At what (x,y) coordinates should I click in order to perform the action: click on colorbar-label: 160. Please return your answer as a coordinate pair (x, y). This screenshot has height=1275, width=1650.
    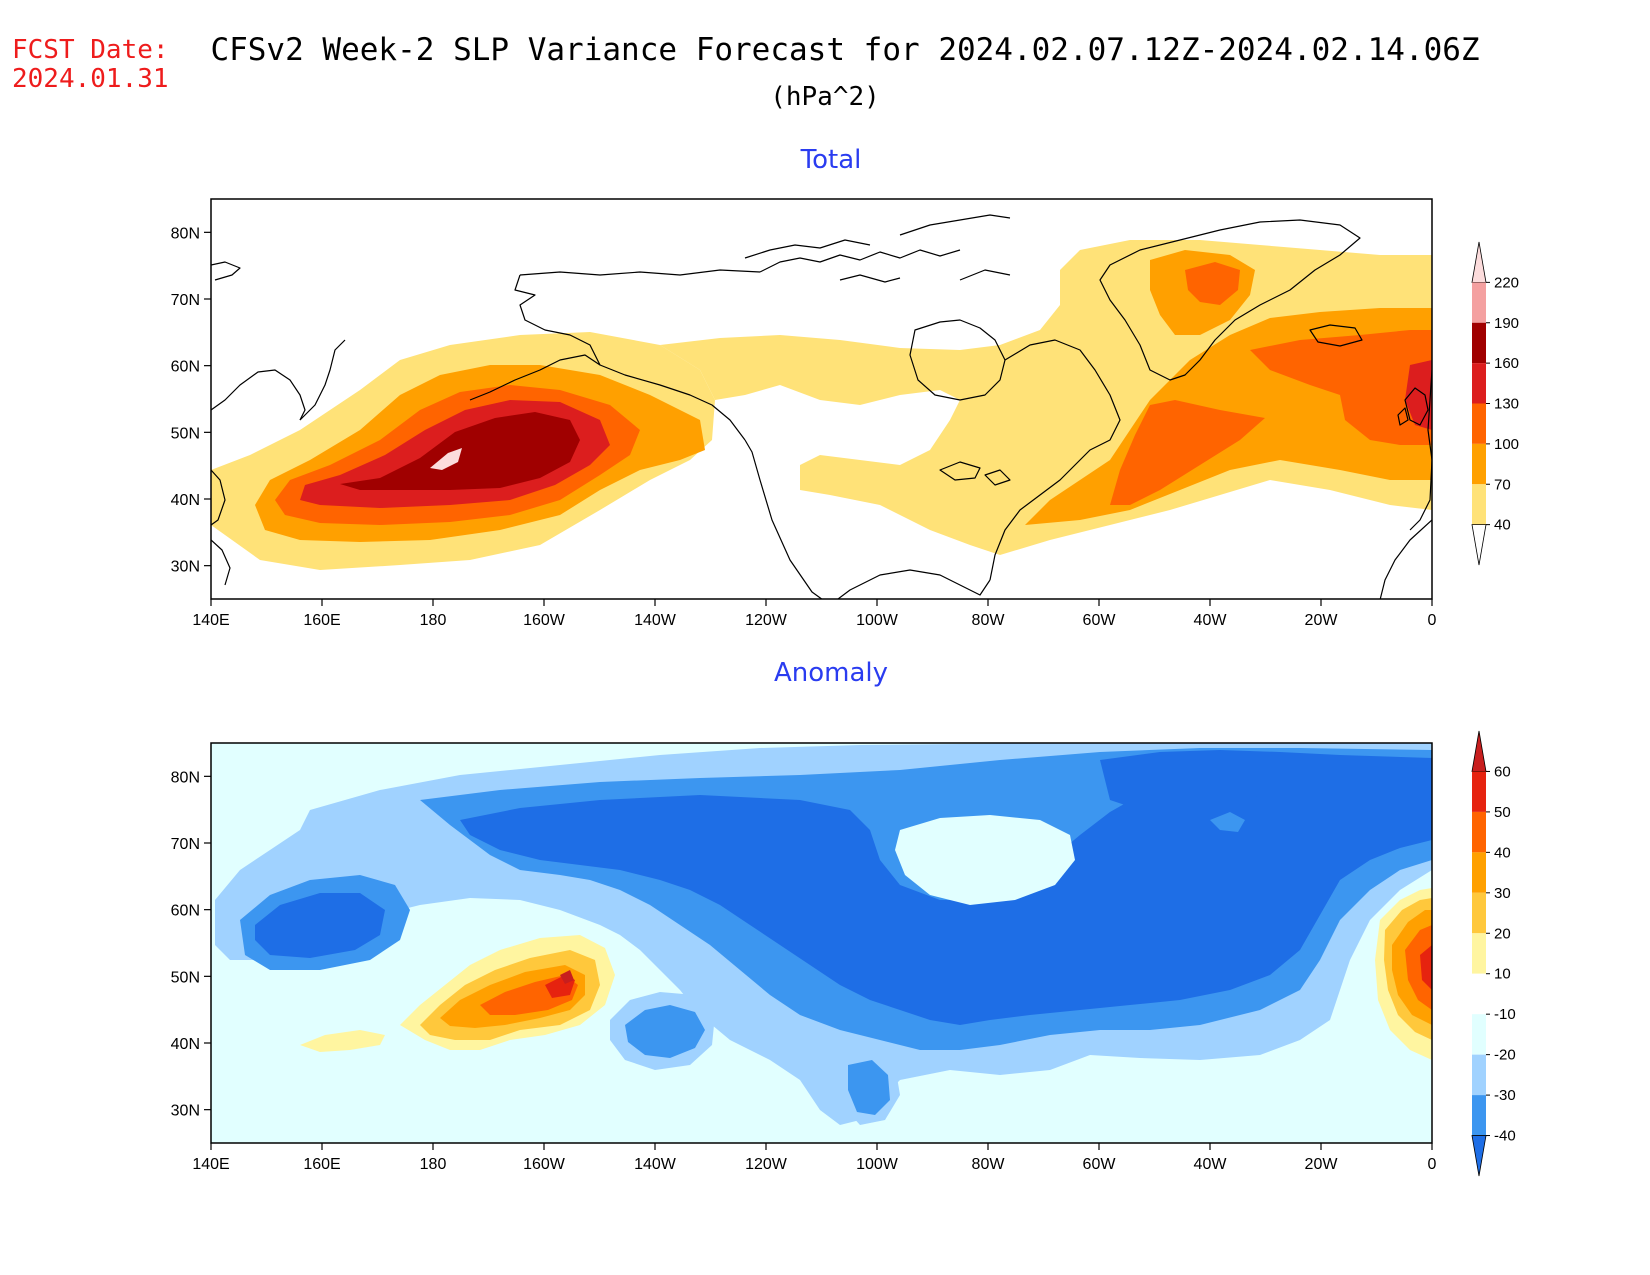
    Looking at the image, I should click on (1506, 363).